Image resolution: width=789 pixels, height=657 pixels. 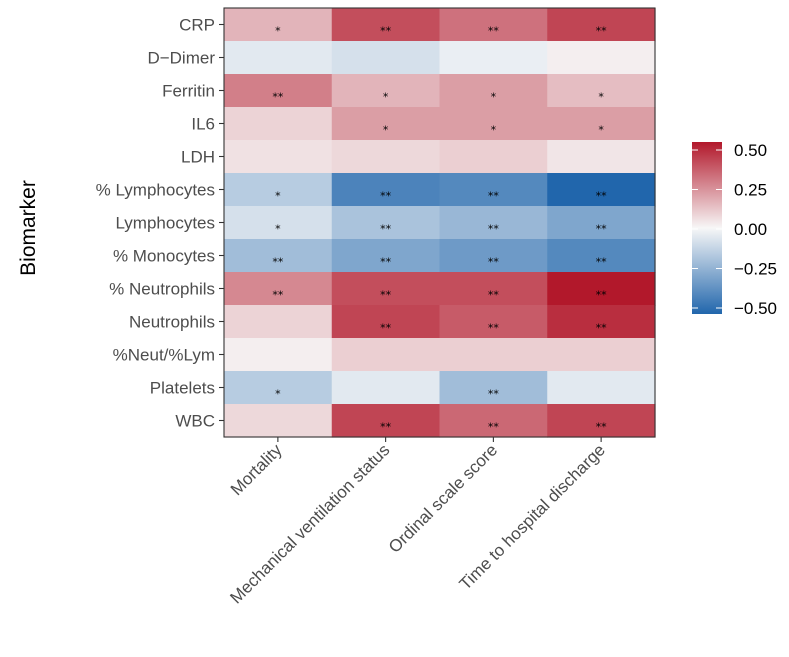 What do you see at coordinates (443, 498) in the screenshot?
I see `x-tick-label: Ordinal scale score` at bounding box center [443, 498].